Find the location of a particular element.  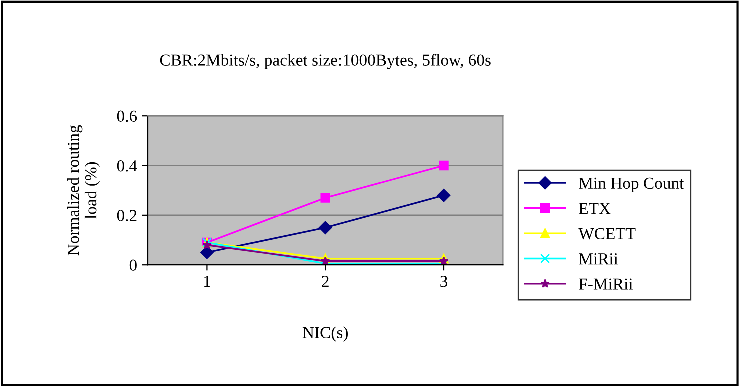

x-axis-title: NIC(s) is located at coordinates (325, 334).